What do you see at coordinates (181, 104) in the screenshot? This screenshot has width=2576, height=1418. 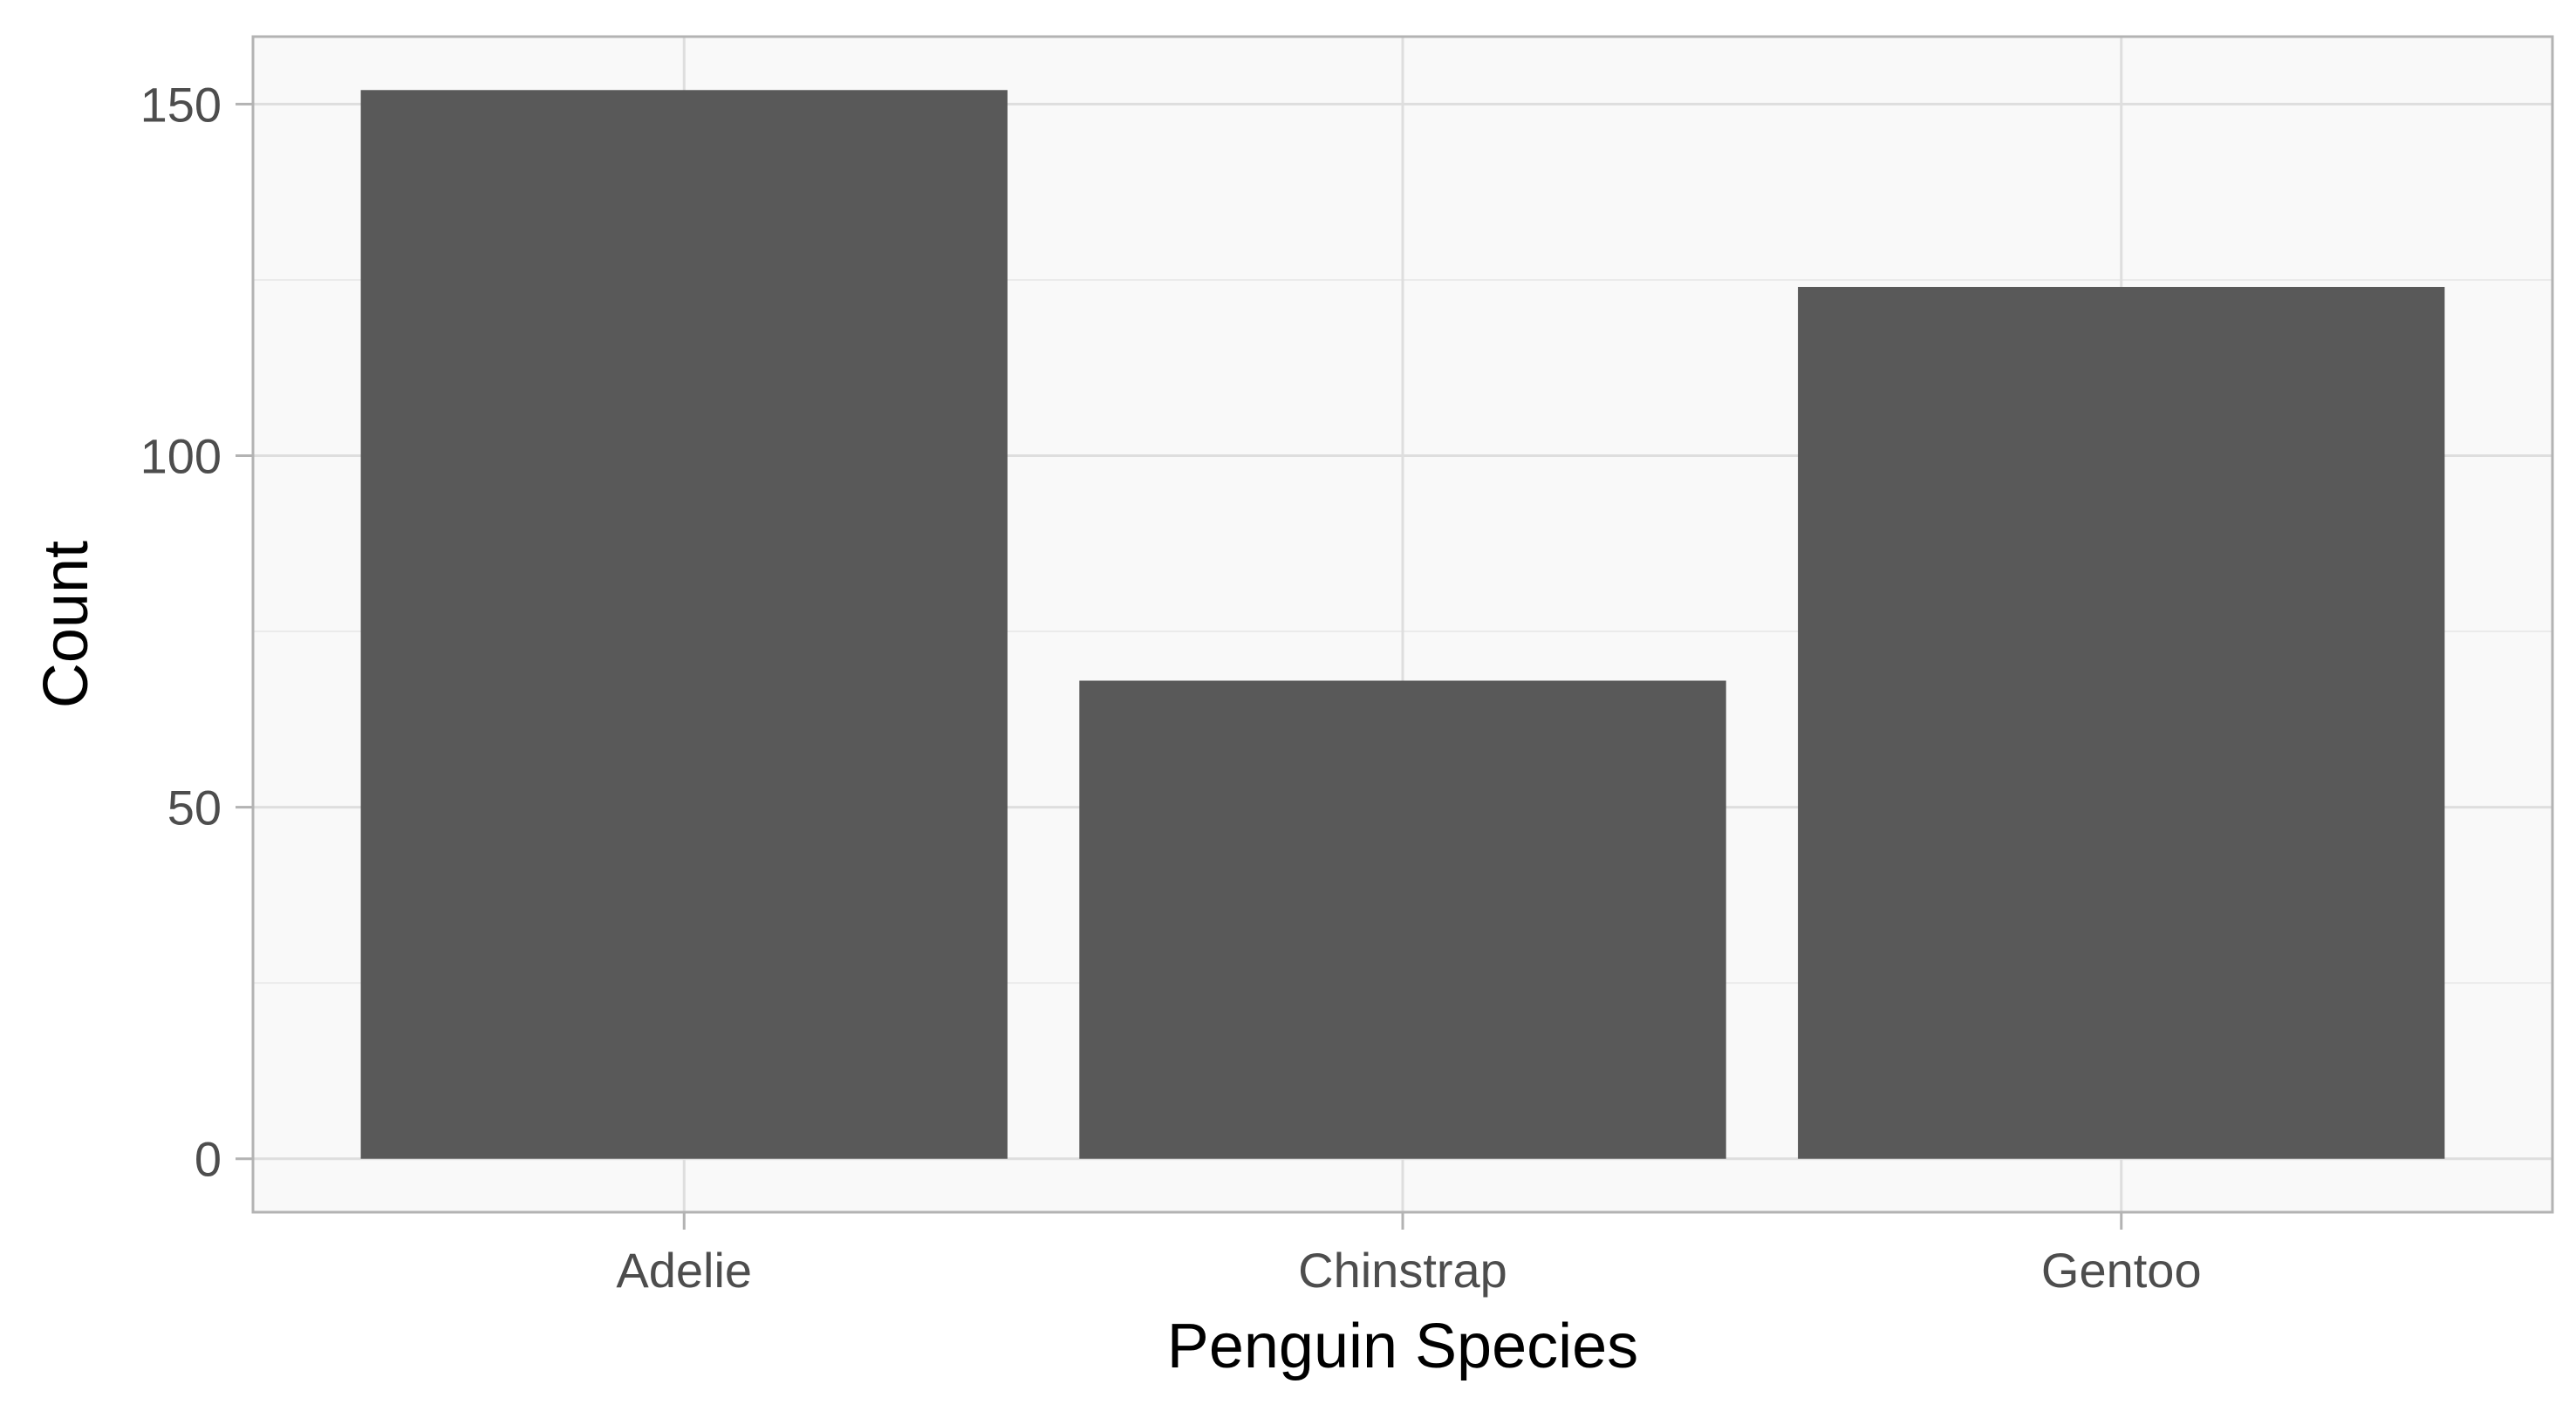 I see `y-tick-label: 150` at bounding box center [181, 104].